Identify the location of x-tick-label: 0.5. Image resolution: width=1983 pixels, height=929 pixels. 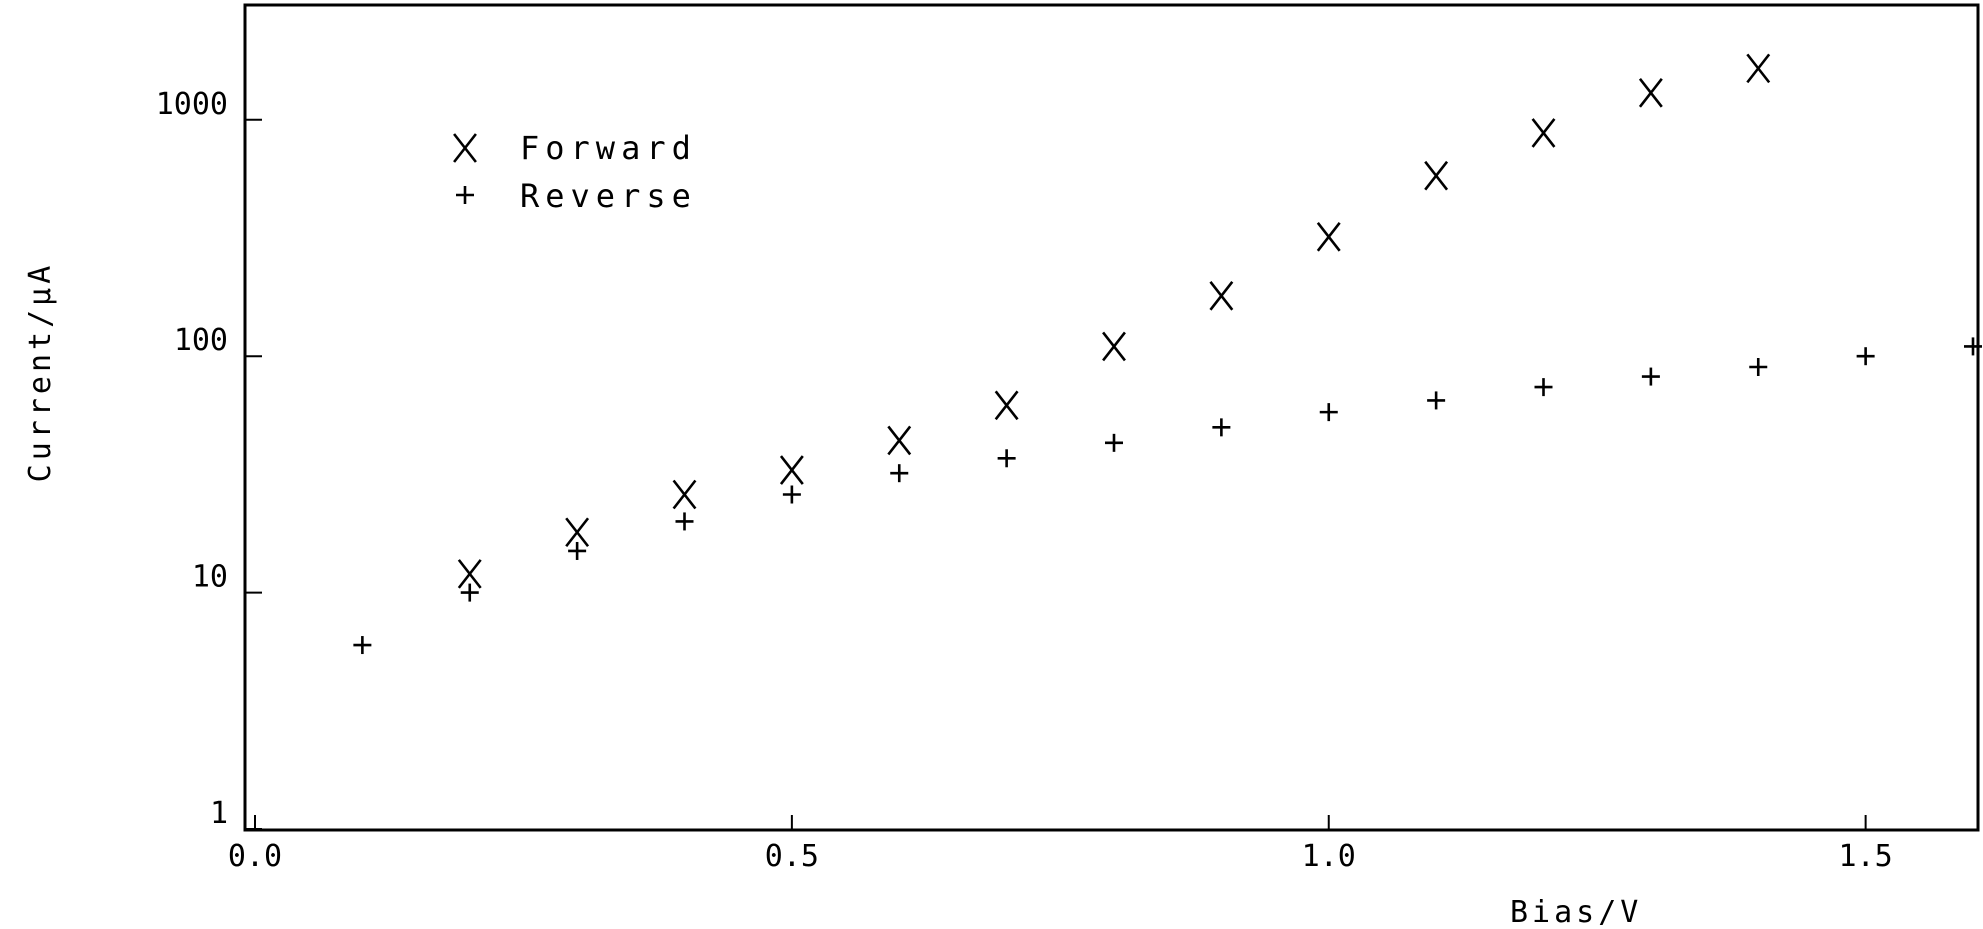
(792, 856).